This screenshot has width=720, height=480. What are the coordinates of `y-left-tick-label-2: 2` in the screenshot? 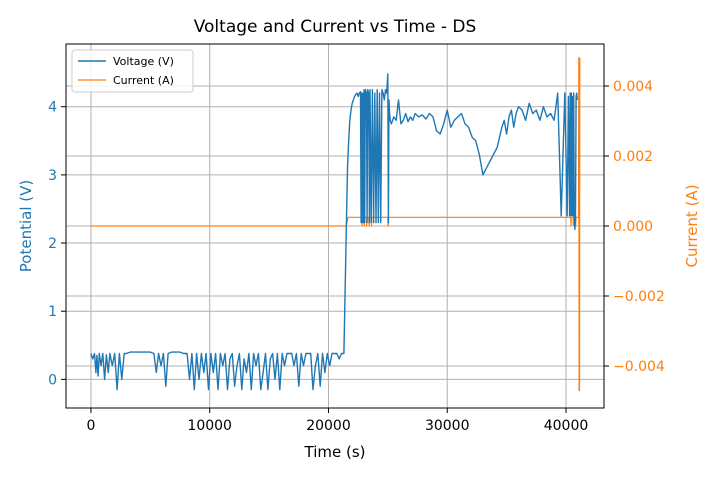 It's located at (52, 244).